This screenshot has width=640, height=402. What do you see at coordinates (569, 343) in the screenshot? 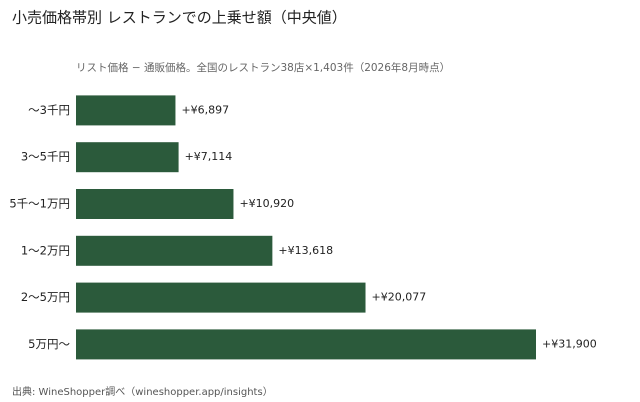
I see `value-label: +¥31,900` at bounding box center [569, 343].